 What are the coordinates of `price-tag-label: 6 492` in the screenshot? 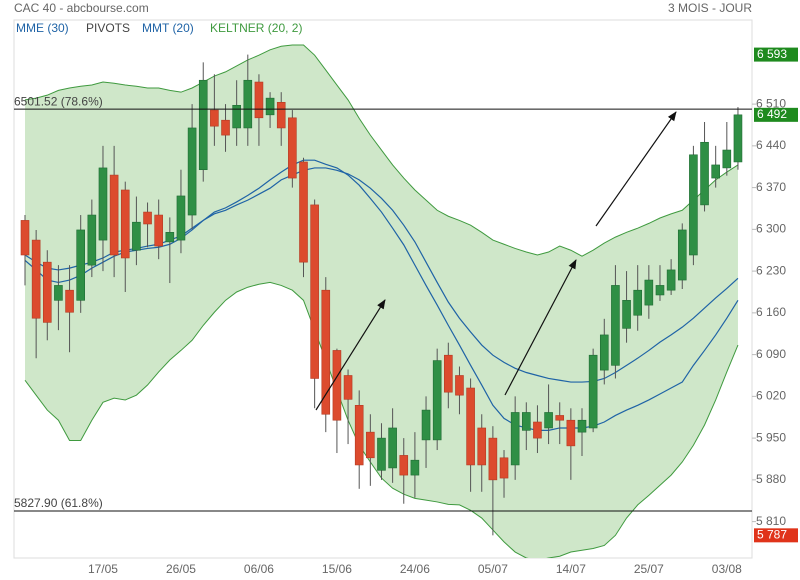 It's located at (772, 114).